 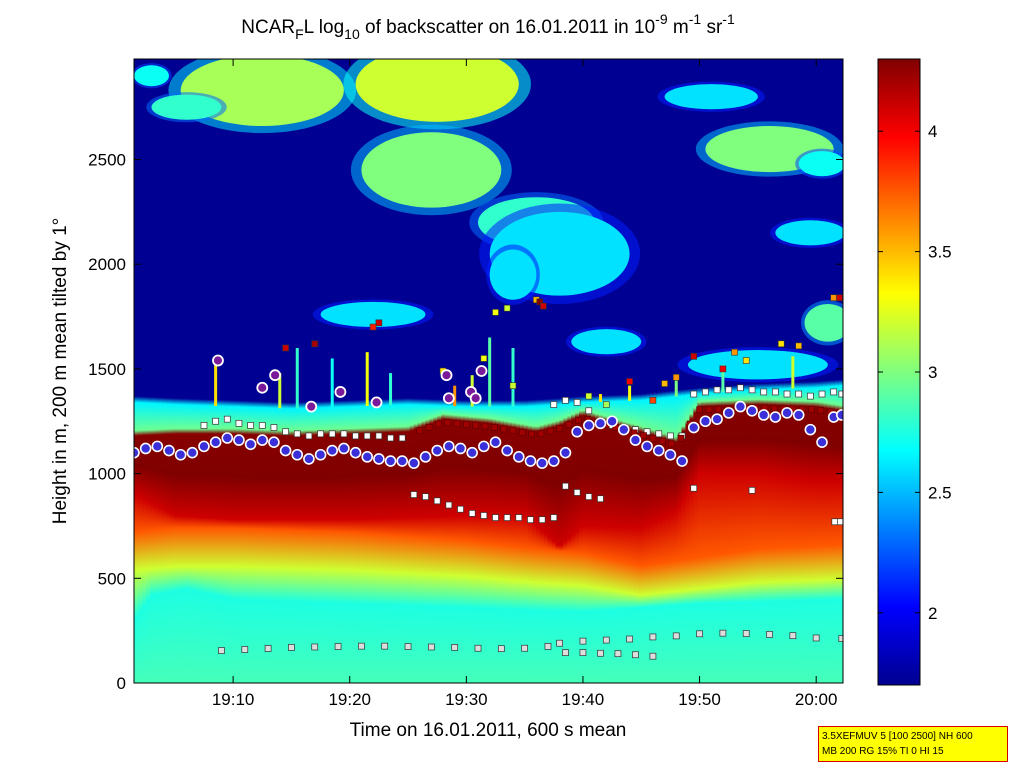 What do you see at coordinates (107, 264) in the screenshot?
I see `y-tick-label: 2000` at bounding box center [107, 264].